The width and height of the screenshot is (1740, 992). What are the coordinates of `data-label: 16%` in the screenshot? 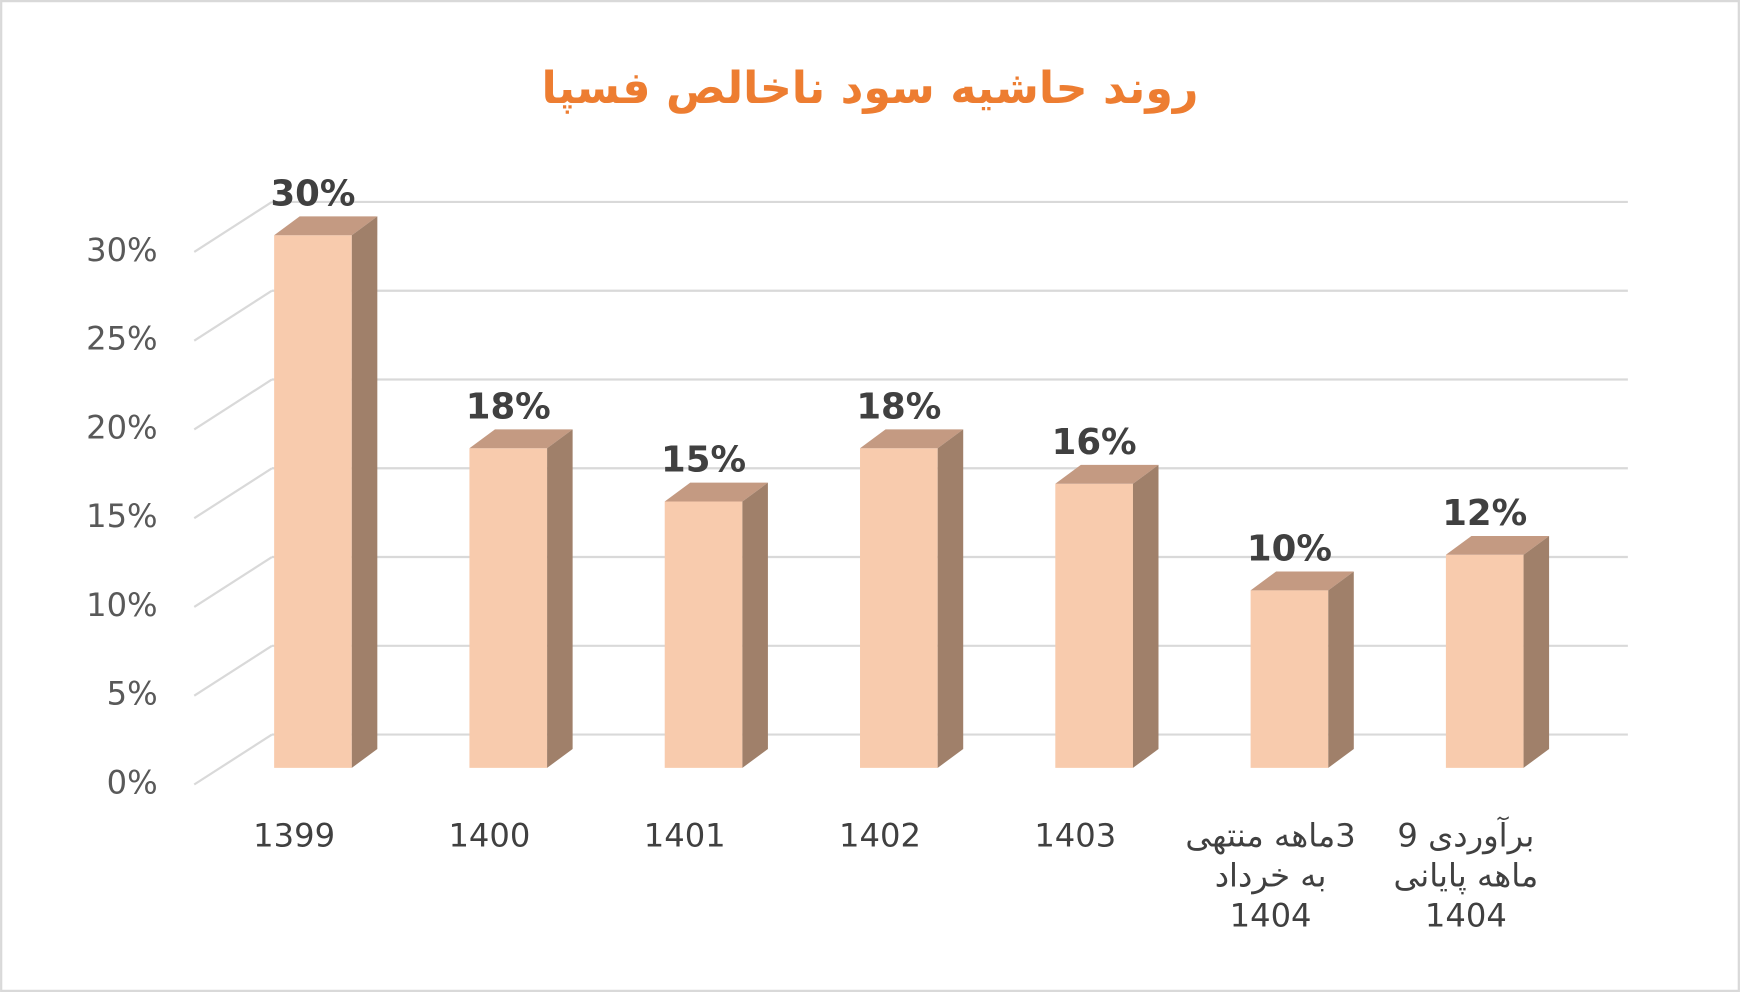 It's located at (1094, 442).